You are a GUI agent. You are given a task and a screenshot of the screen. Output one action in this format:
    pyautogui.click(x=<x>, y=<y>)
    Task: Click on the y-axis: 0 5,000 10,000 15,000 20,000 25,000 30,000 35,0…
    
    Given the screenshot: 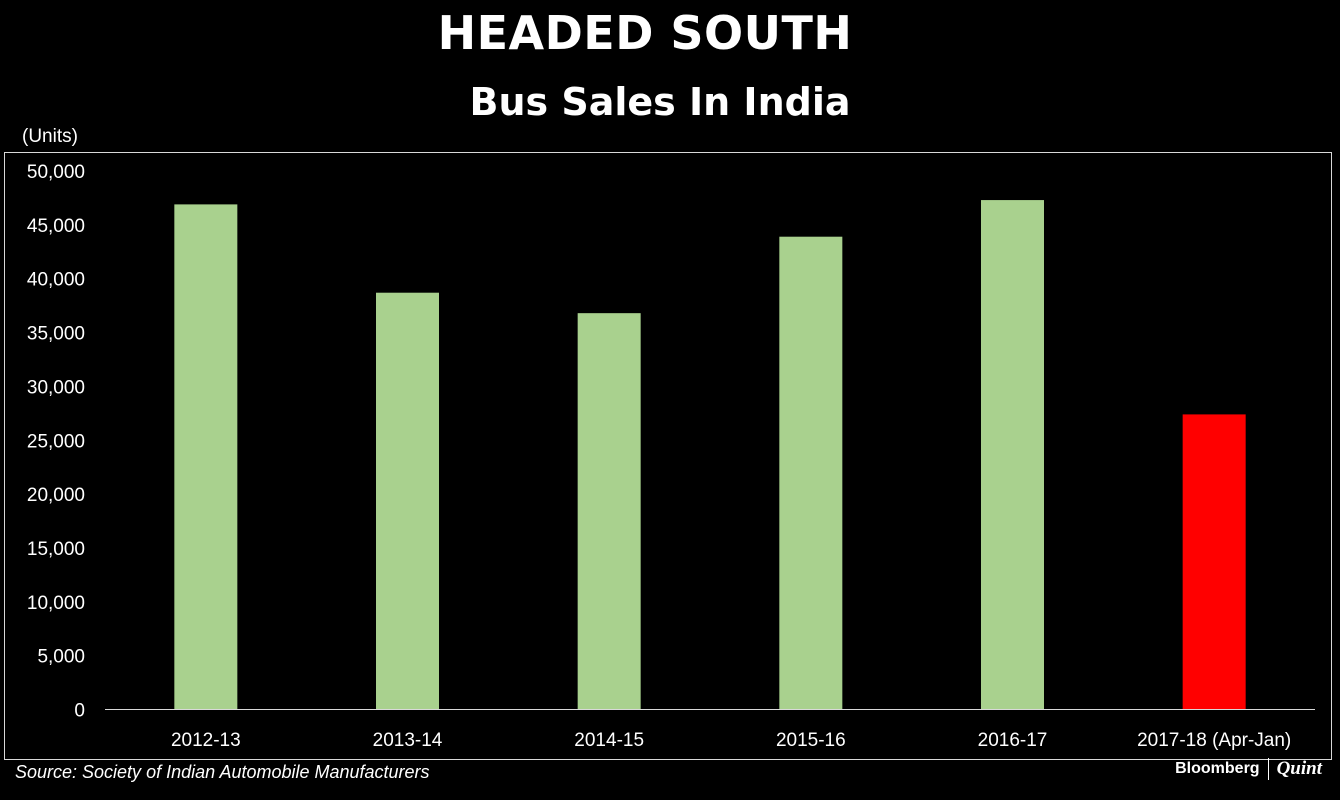 What is the action you would take?
    pyautogui.click(x=56, y=442)
    